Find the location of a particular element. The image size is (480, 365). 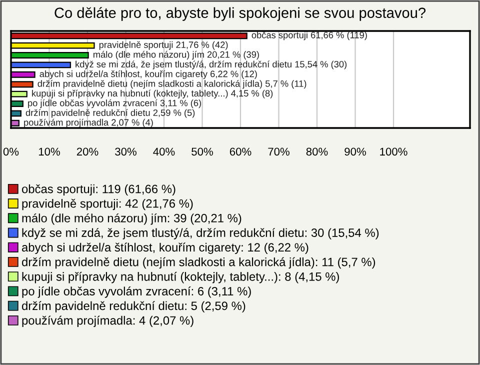

x-tick-label: 100% is located at coordinates (394, 152).